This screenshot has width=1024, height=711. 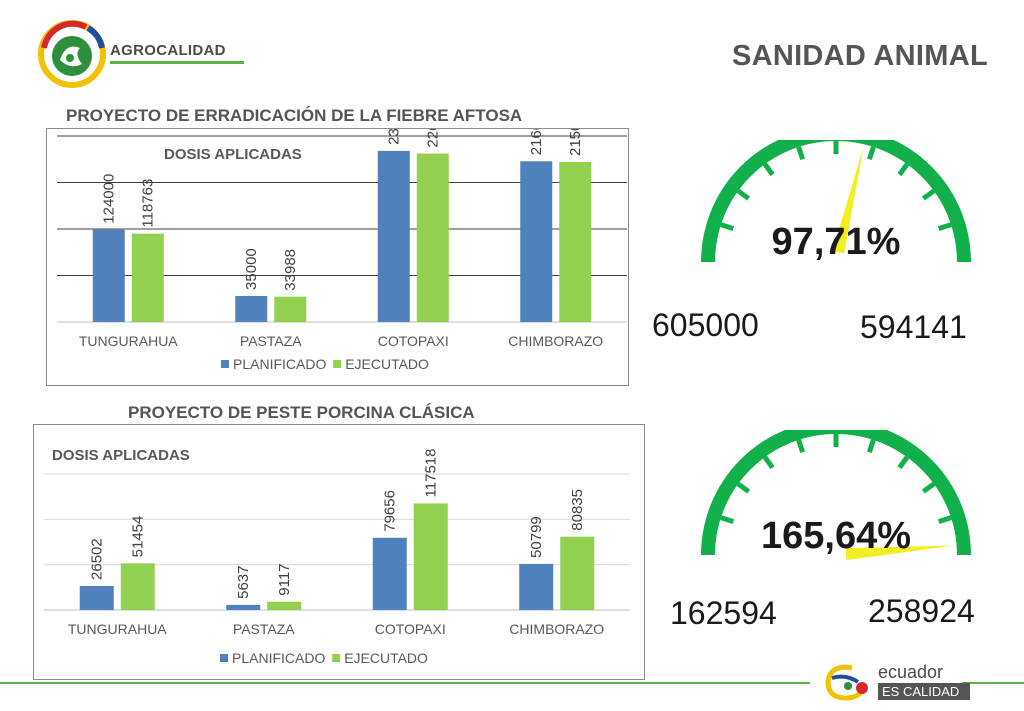 What do you see at coordinates (177, 62) in the screenshot?
I see `logo-underline` at bounding box center [177, 62].